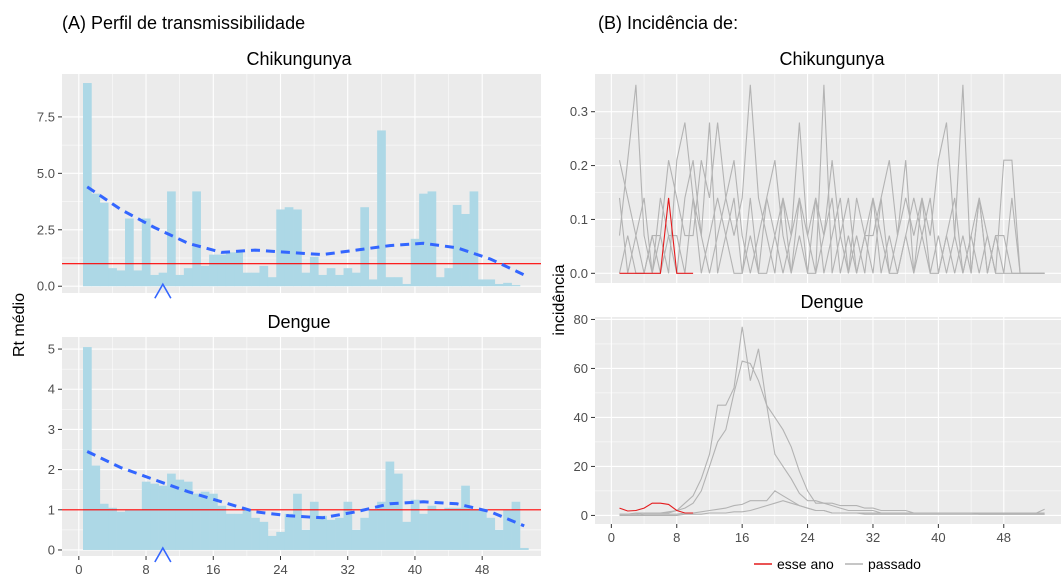  I want to click on y-tick-label: 1, so click(51, 509).